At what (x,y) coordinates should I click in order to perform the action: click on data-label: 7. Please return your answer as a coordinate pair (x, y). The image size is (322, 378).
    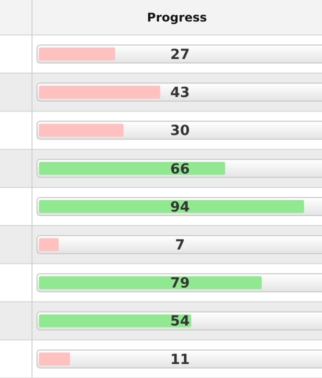
    Looking at the image, I should click on (180, 246).